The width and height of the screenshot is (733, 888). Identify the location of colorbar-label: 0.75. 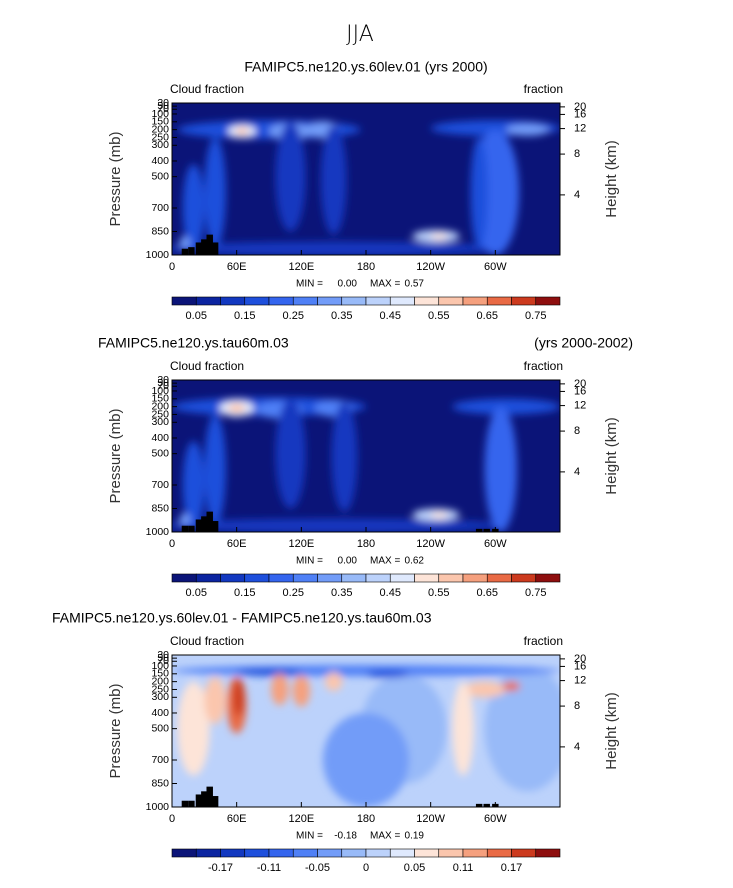
(535, 593).